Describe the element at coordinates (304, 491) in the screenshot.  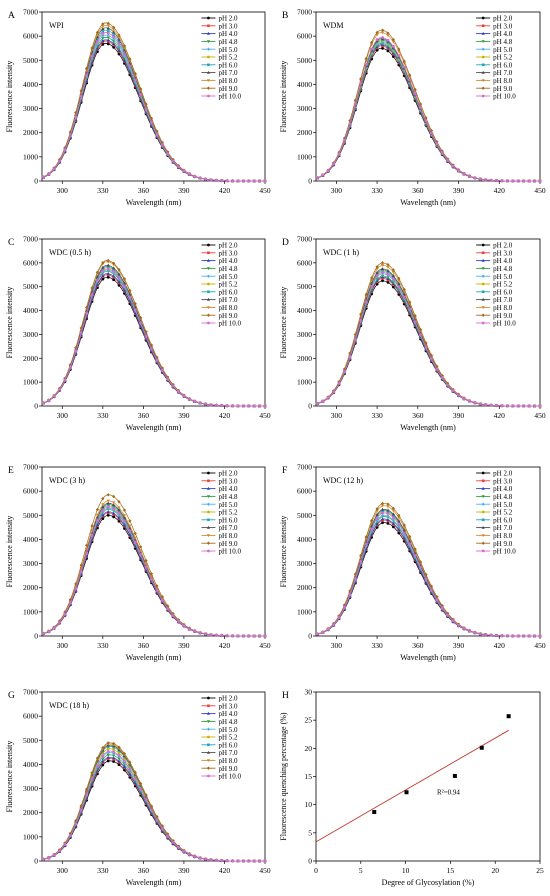
I see `y-tick-label: 6000` at that location.